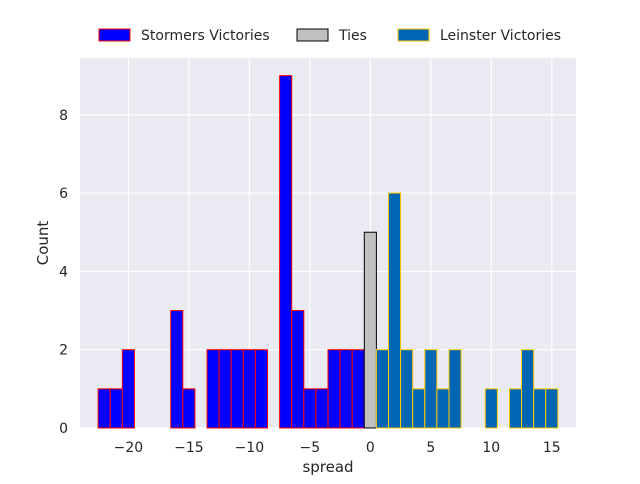 Image resolution: width=640 pixels, height=484 pixels. What do you see at coordinates (327, 467) in the screenshot?
I see `x-axis-label: spread` at bounding box center [327, 467].